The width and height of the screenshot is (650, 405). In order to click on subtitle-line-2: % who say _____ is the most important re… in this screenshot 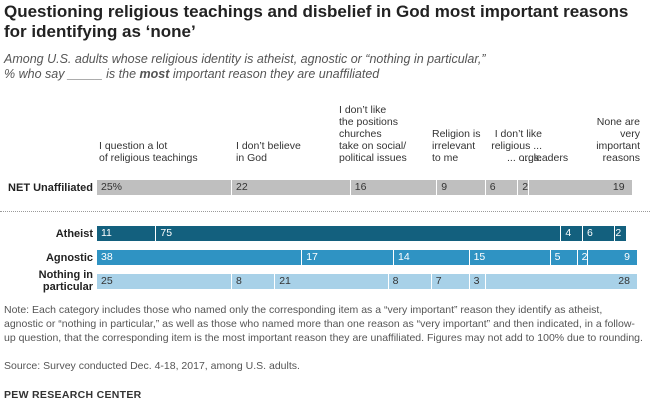, I will do `click(304, 74)`.